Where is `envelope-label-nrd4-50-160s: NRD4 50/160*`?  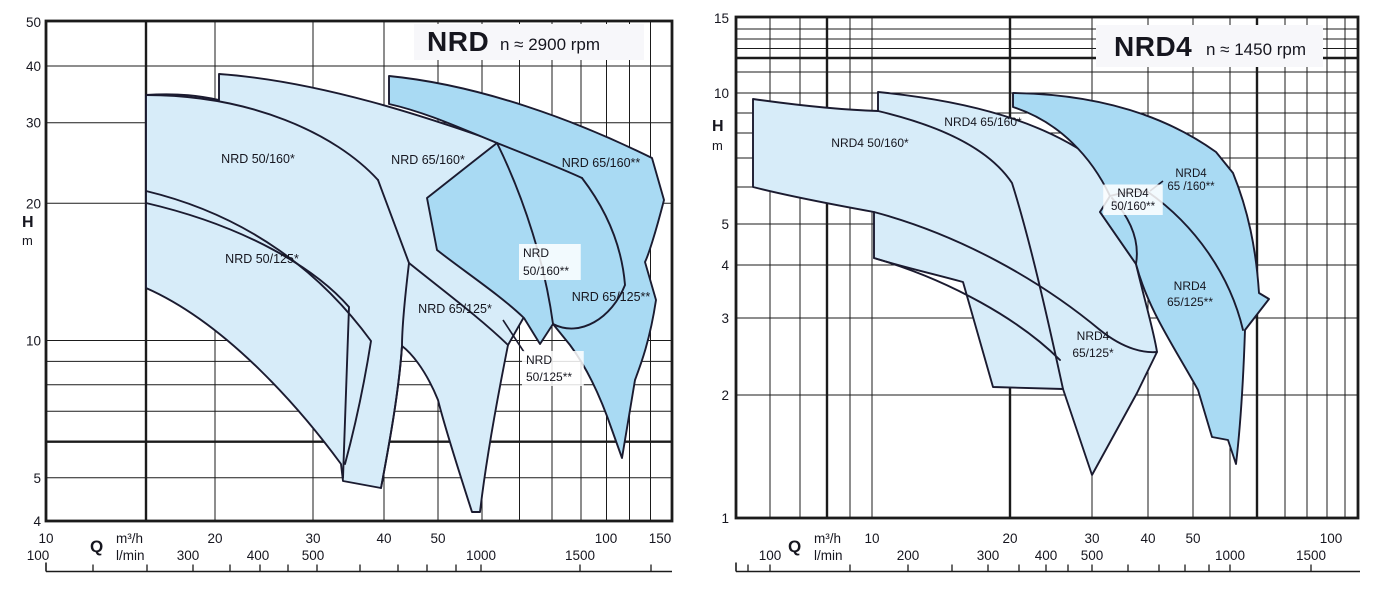 envelope-label-nrd4-50-160s: NRD4 50/160* is located at coordinates (870, 143).